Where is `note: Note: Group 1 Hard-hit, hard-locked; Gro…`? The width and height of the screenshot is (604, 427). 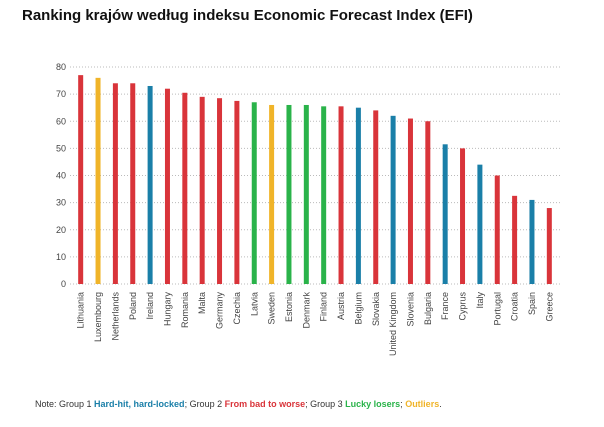 note: Note: Group 1 Hard-hit, hard-locked; Gro… is located at coordinates (238, 404).